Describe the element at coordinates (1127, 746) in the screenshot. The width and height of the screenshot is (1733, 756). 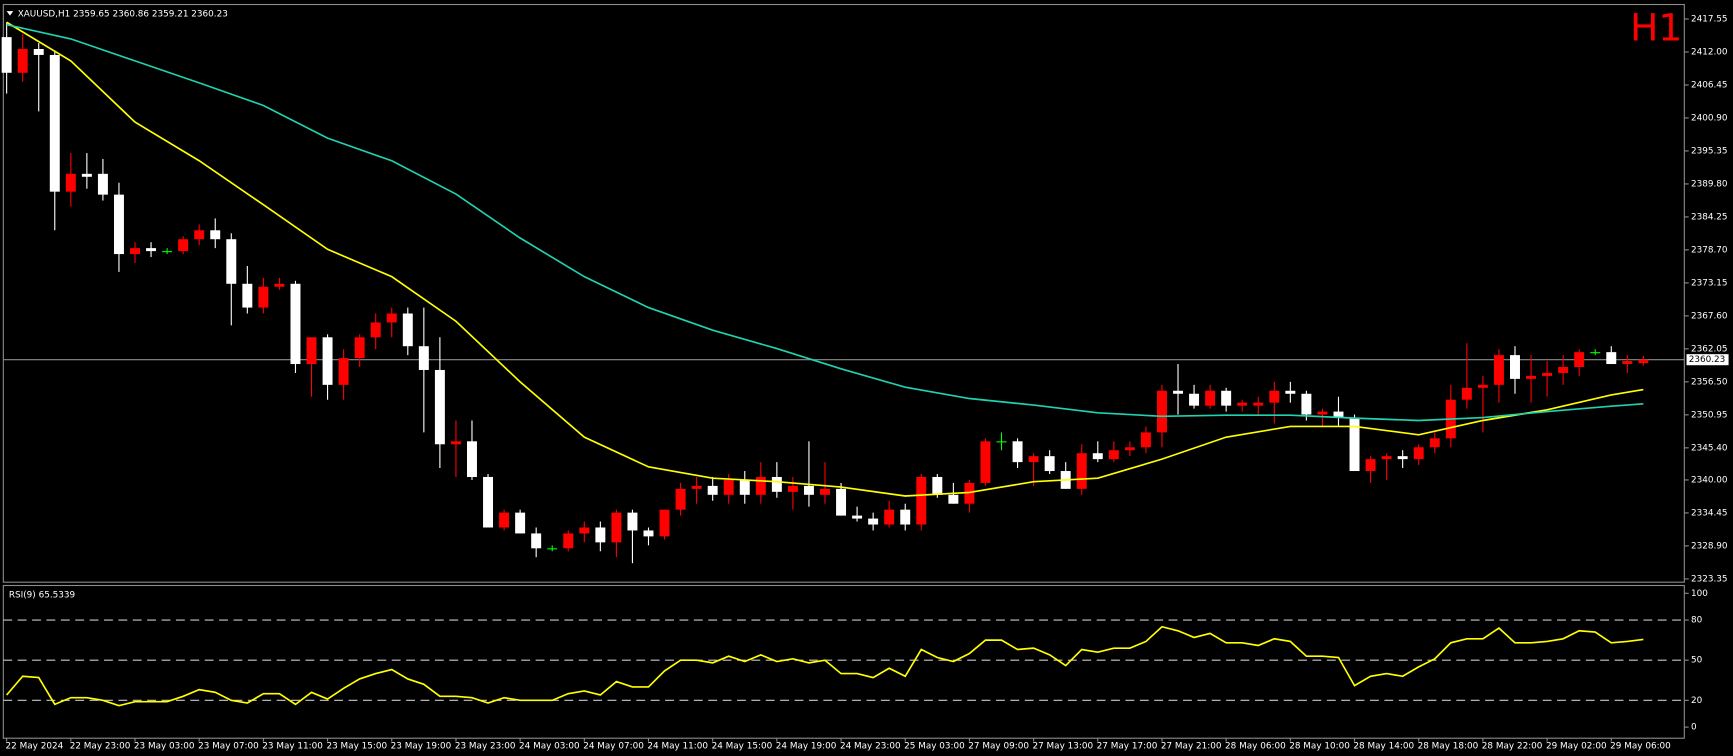
I see `x-tick-label: 27 May 17:00` at that location.